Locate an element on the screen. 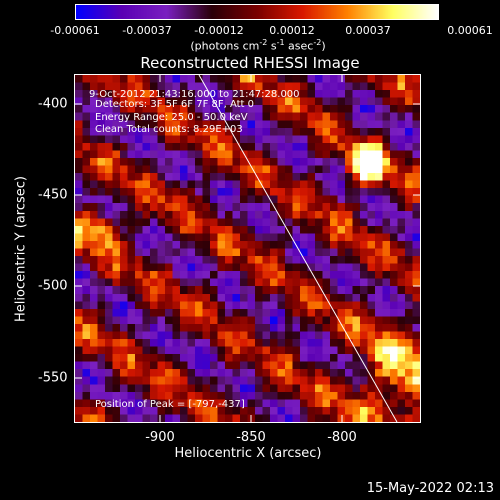 The height and width of the screenshot is (500, 500). y-tick-label: -450 is located at coordinates (53, 195).